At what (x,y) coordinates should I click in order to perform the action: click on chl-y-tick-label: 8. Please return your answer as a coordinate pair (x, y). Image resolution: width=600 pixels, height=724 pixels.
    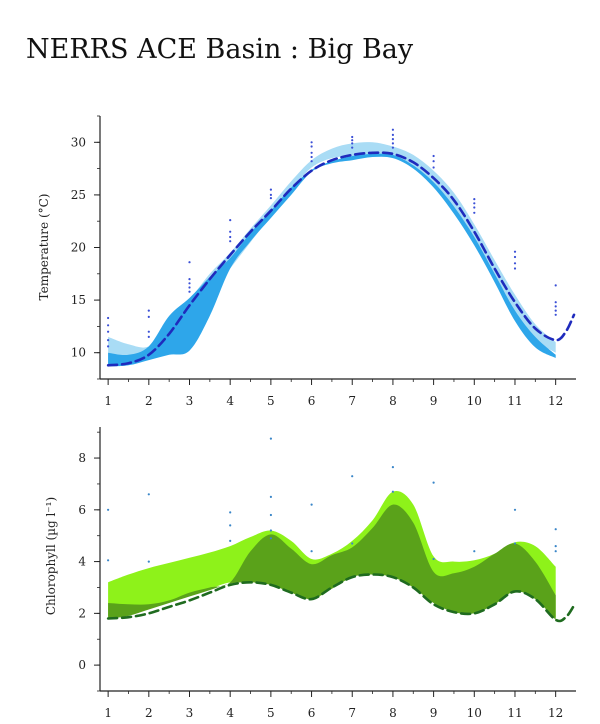
    Looking at the image, I should click on (82, 458).